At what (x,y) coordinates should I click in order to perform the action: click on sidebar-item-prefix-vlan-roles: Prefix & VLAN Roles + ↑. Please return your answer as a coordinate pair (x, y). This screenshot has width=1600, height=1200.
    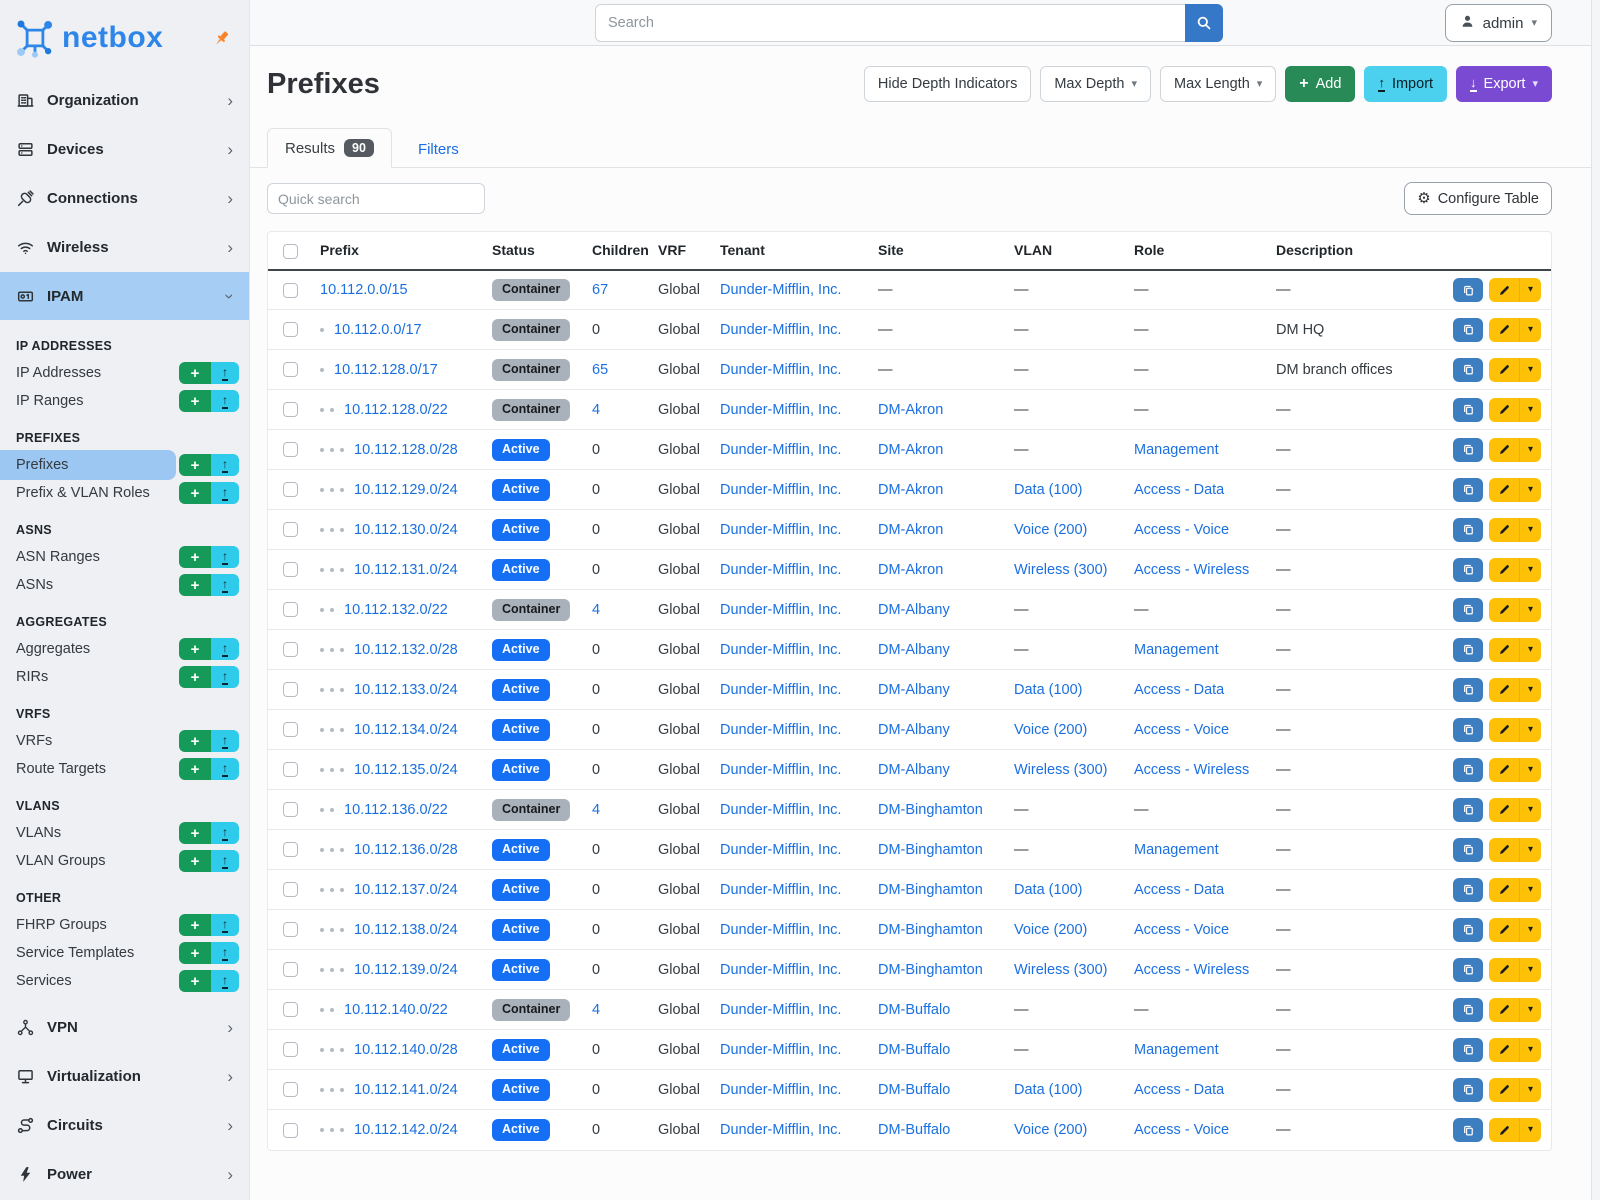
    Looking at the image, I should click on (124, 493).